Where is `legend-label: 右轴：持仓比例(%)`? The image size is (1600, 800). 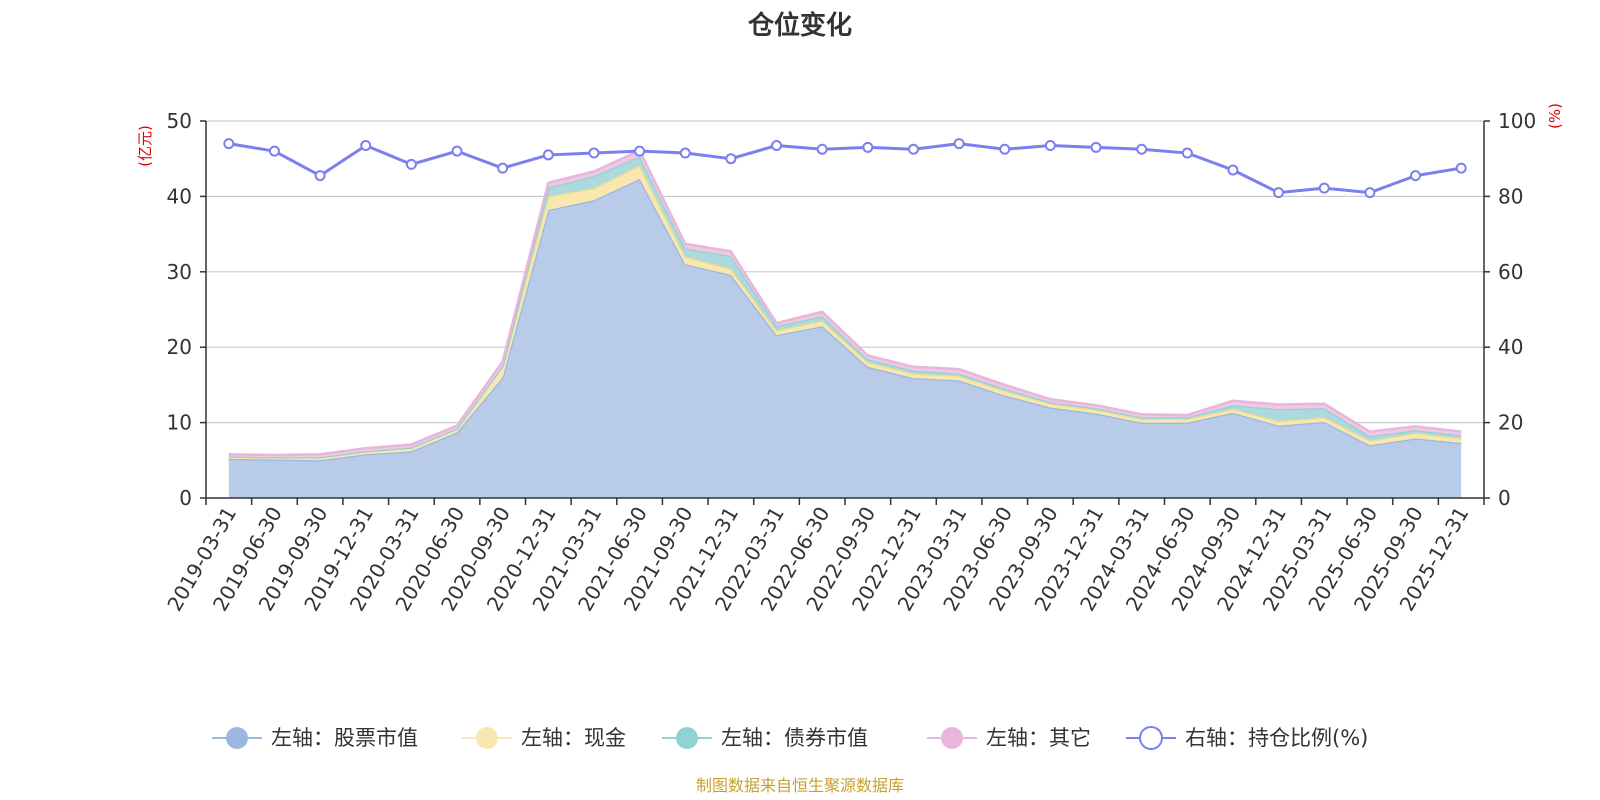
legend-label: 右轴：持仓比例(%) is located at coordinates (1276, 738).